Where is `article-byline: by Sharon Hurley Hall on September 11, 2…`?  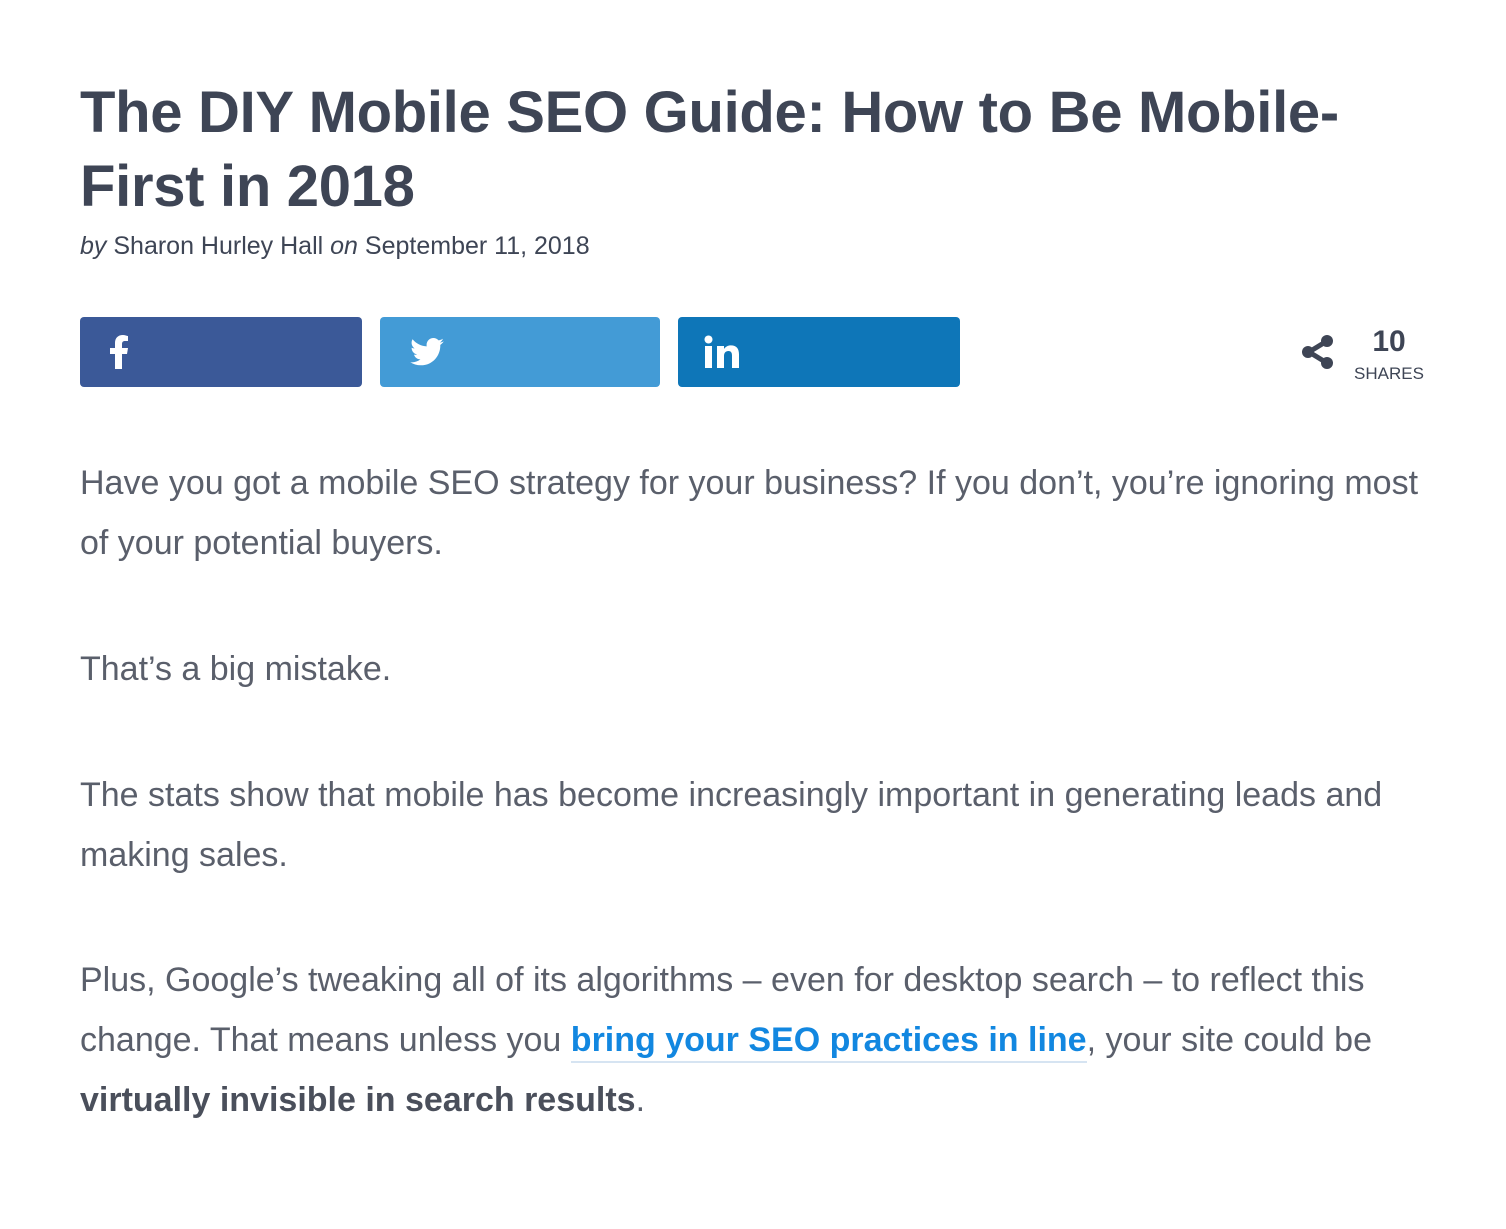
article-byline: by Sharon Hurley Hall on September 11, 2… is located at coordinates (335, 246).